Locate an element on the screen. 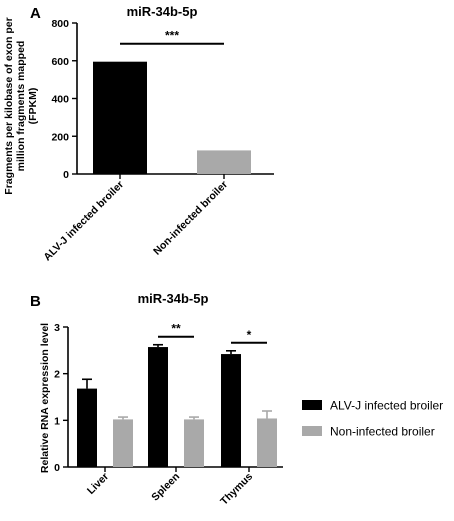 The image size is (454, 521). panel-b-significance-label: ** is located at coordinates (176, 329).